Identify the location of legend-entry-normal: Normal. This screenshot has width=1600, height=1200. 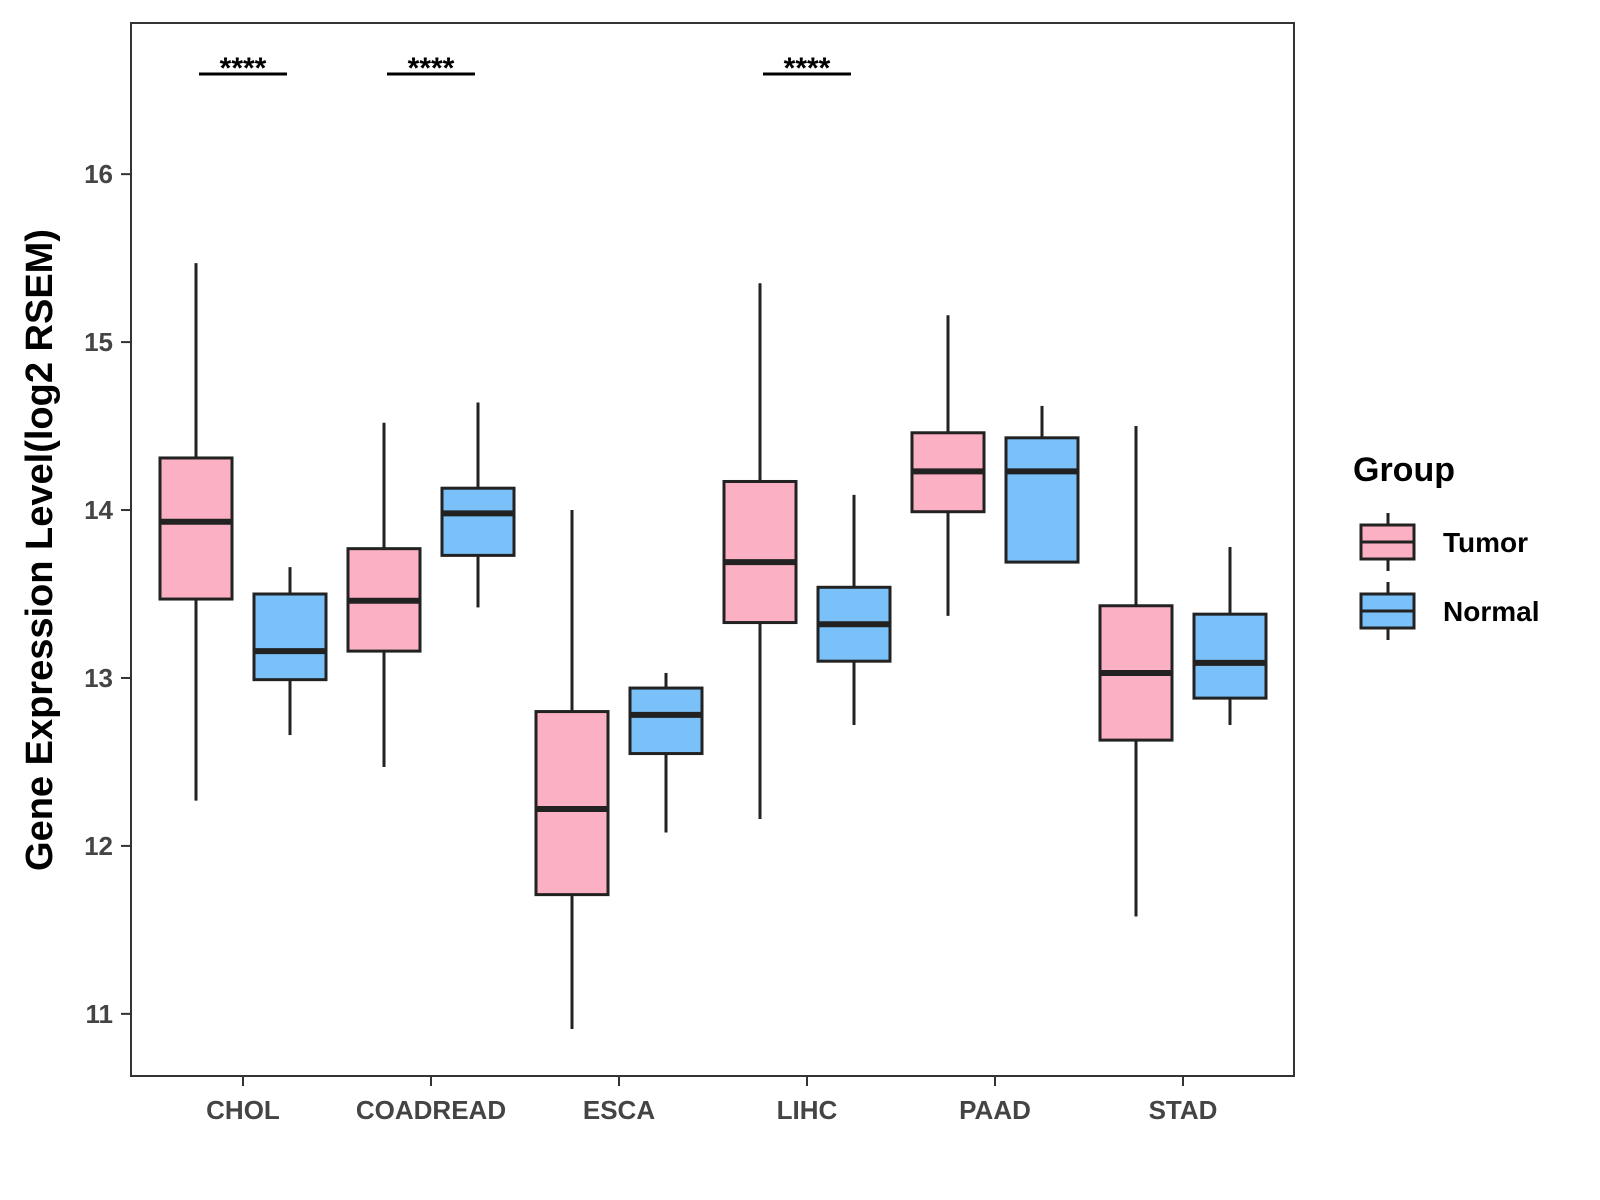
(1449, 611).